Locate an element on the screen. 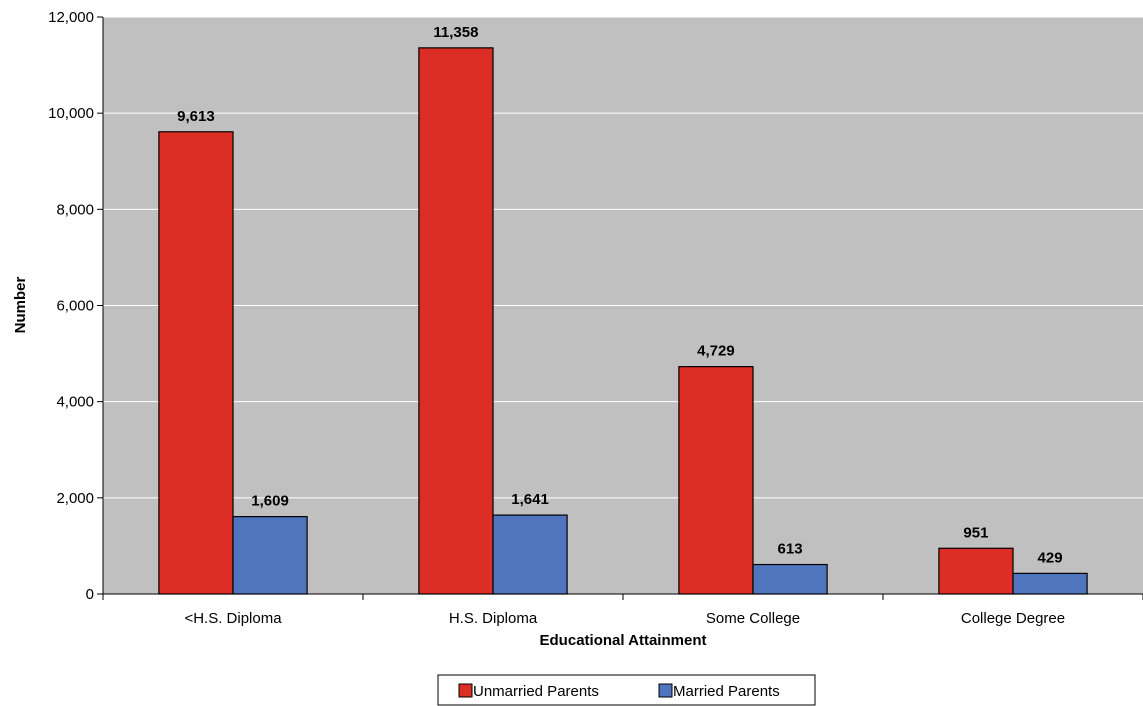 This screenshot has width=1143, height=706. y-tick-label: 6,000 is located at coordinates (75, 306).